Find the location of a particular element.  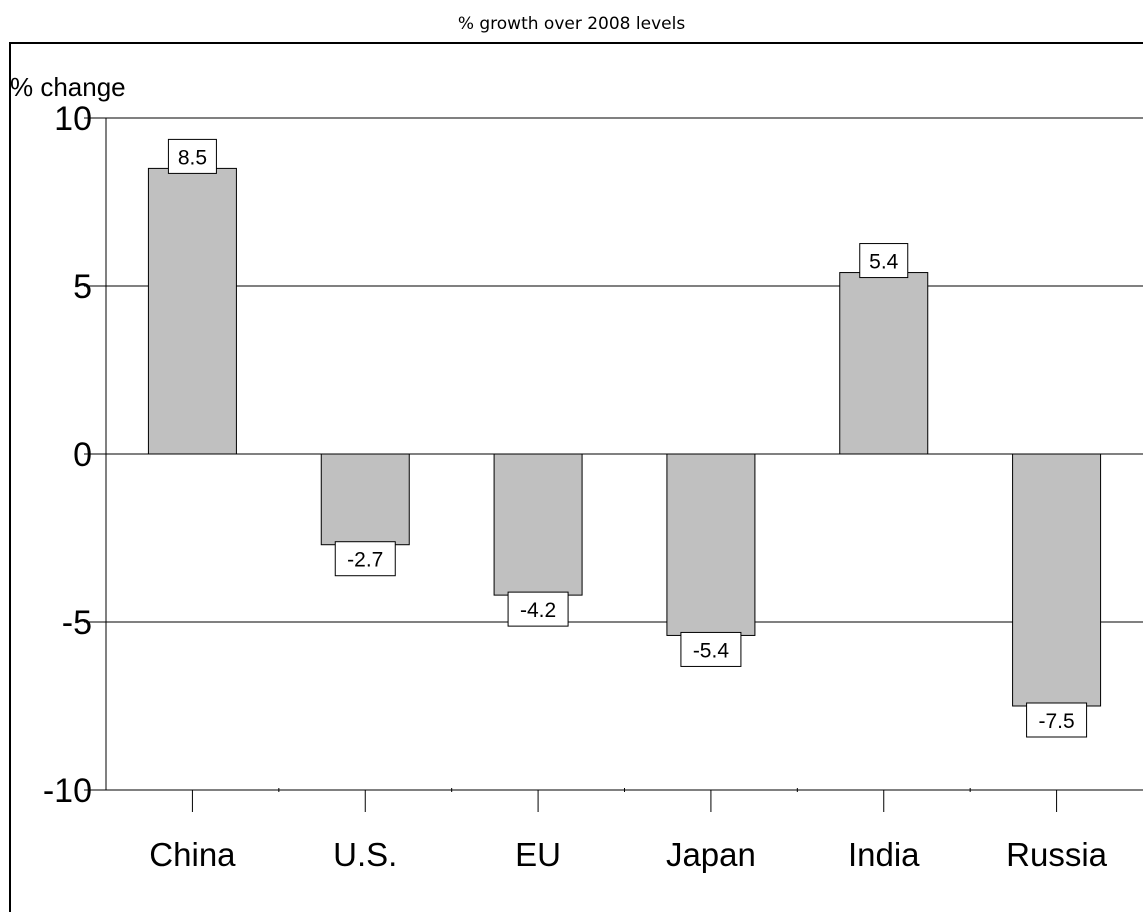

y-tick-label: -10 is located at coordinates (67, 791).